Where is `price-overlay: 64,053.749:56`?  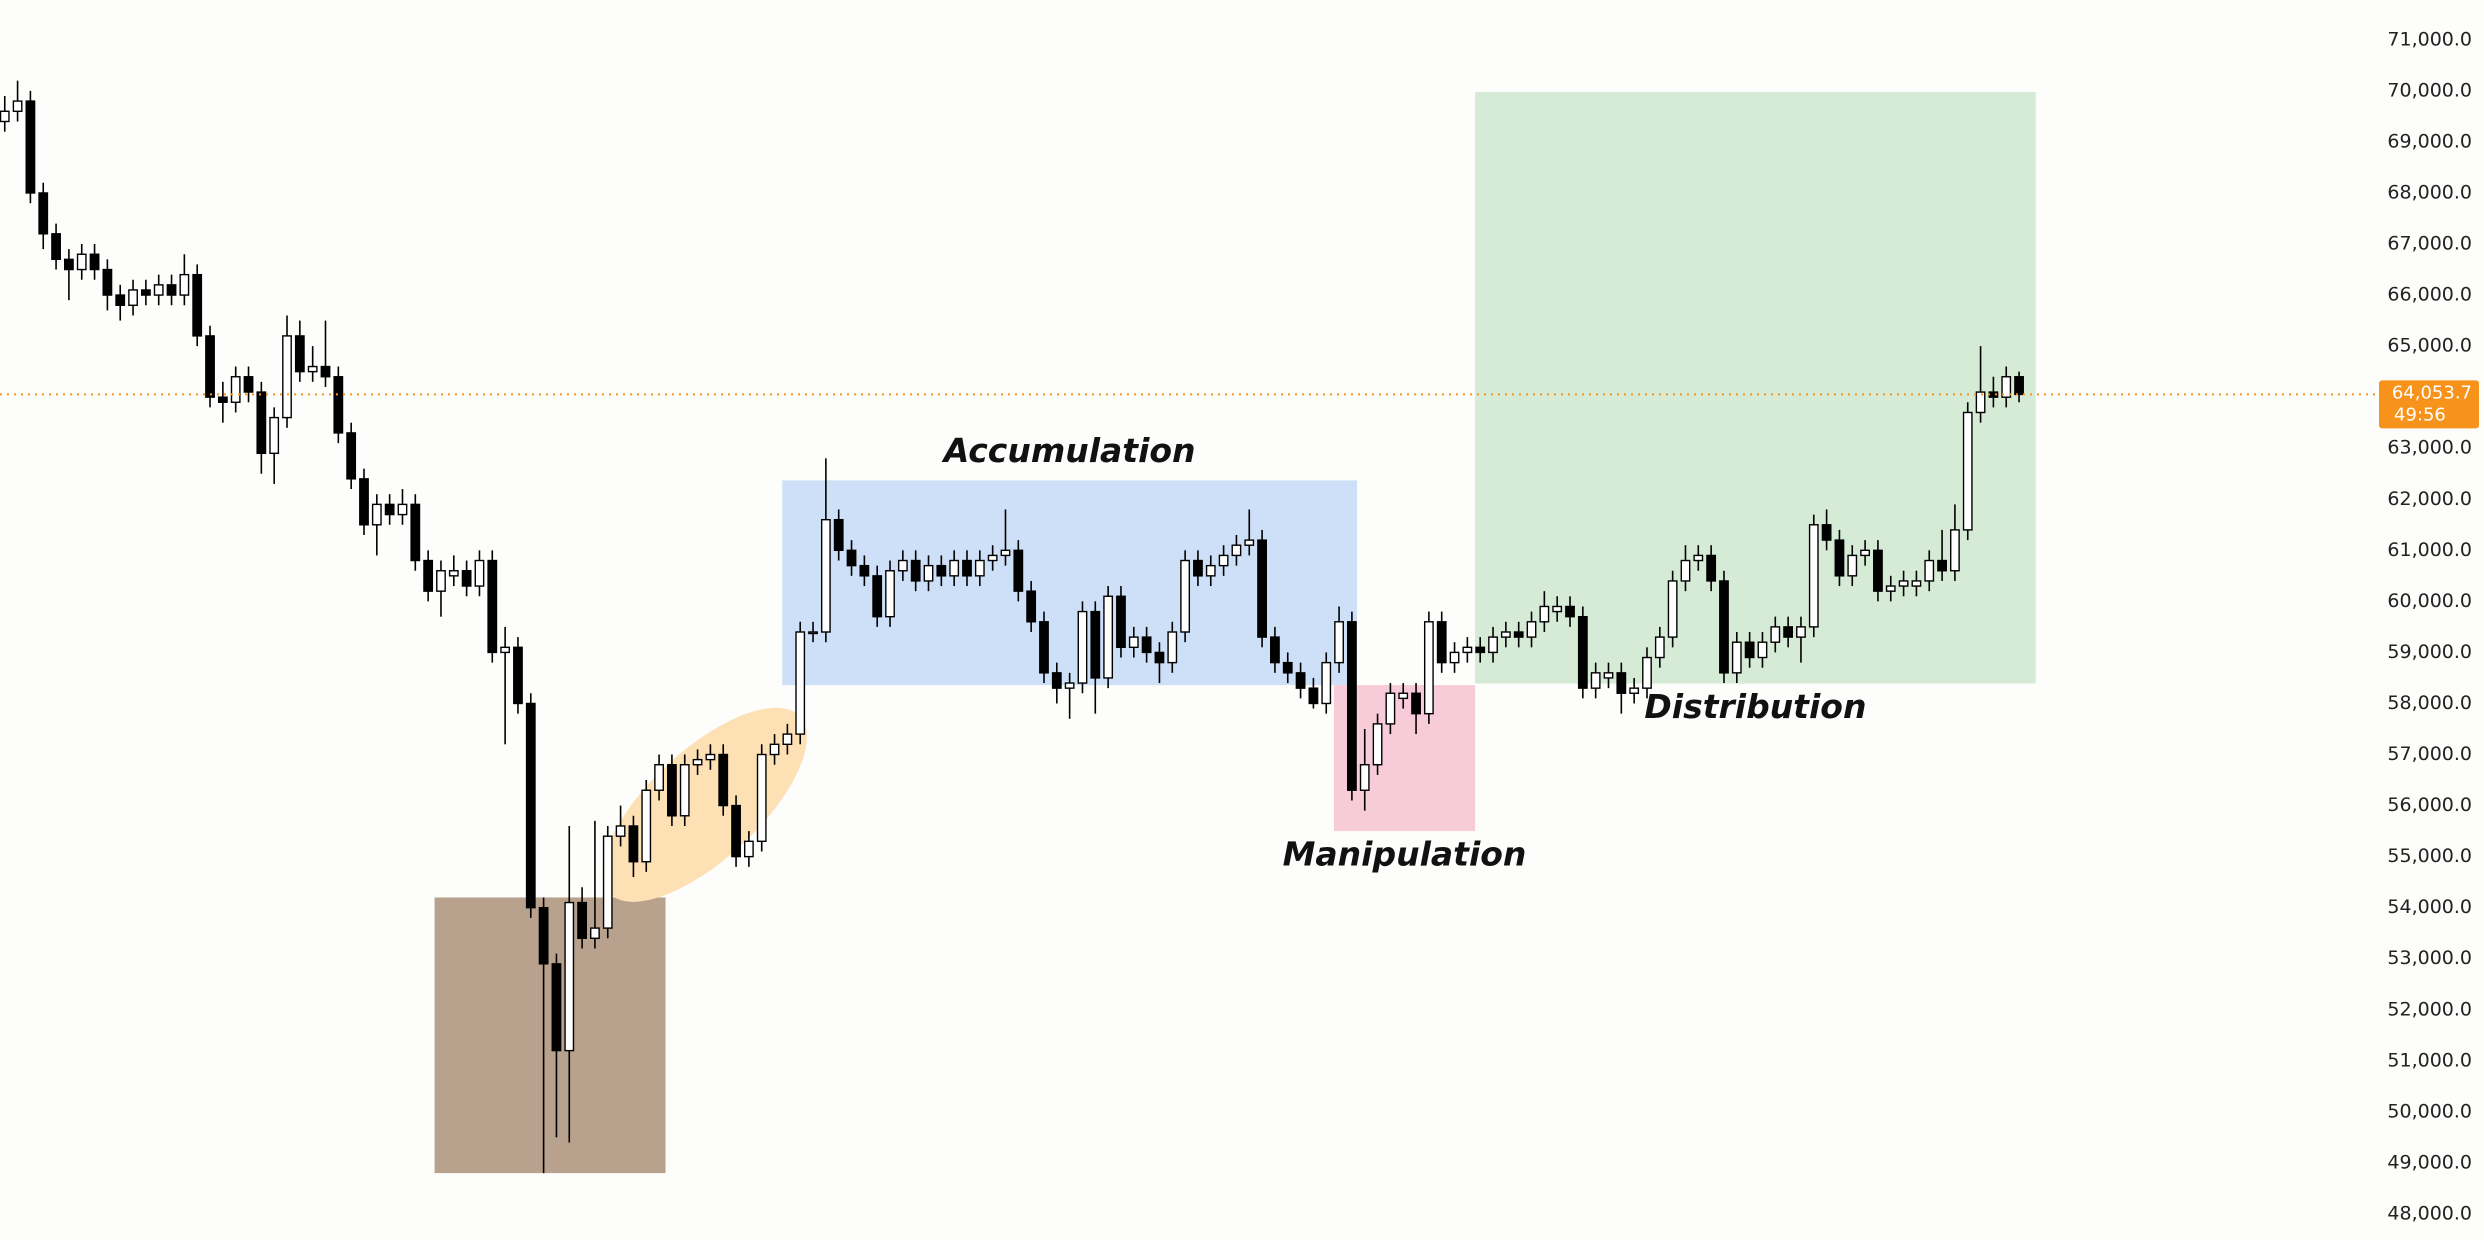 price-overlay: 64,053.749:56 is located at coordinates (1239, 404).